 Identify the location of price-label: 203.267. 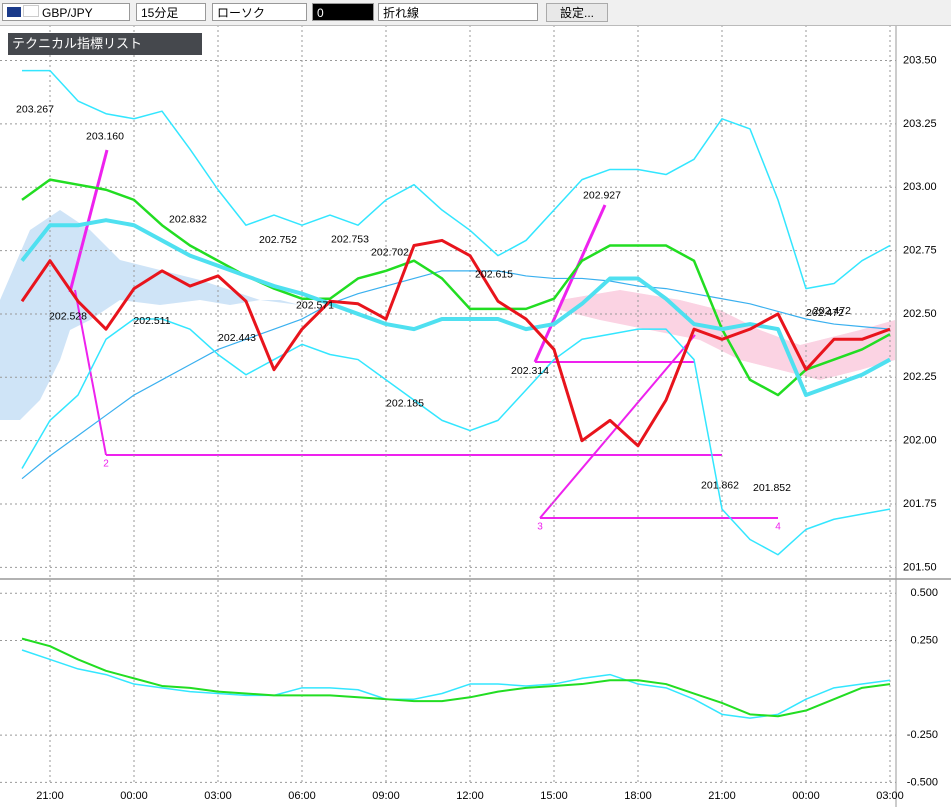
(35, 109).